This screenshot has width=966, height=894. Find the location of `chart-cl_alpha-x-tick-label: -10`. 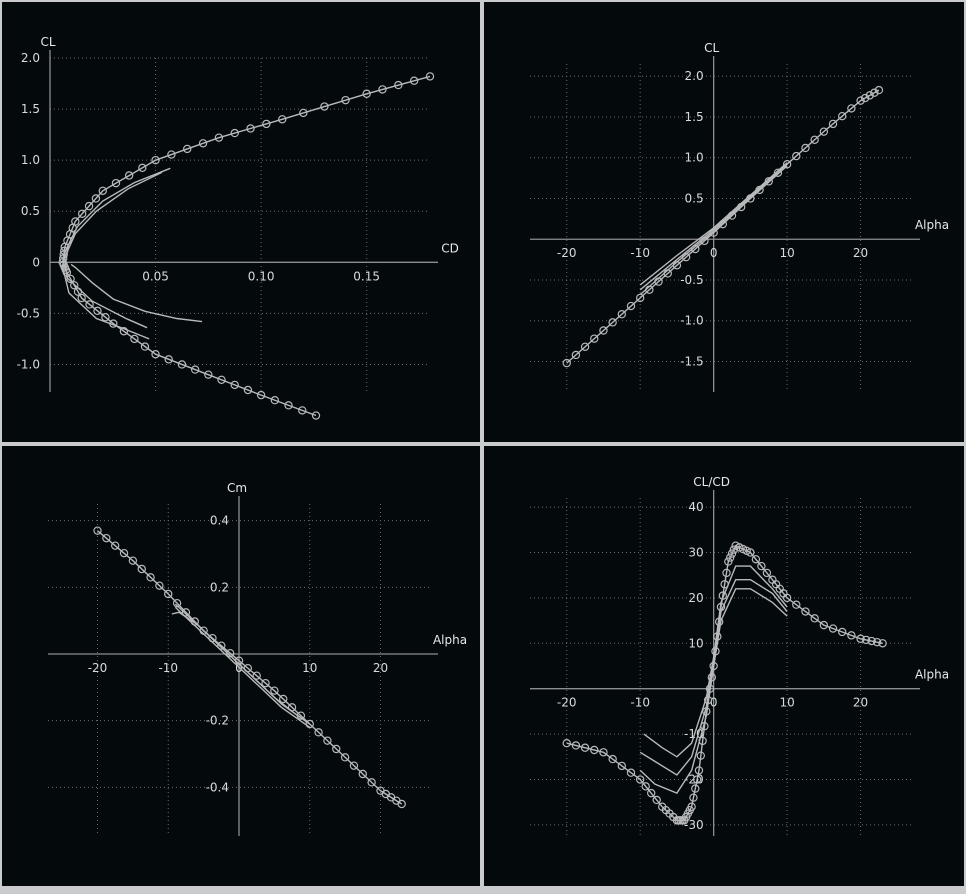

chart-cl_alpha-x-tick-label: -10 is located at coordinates (640, 253).